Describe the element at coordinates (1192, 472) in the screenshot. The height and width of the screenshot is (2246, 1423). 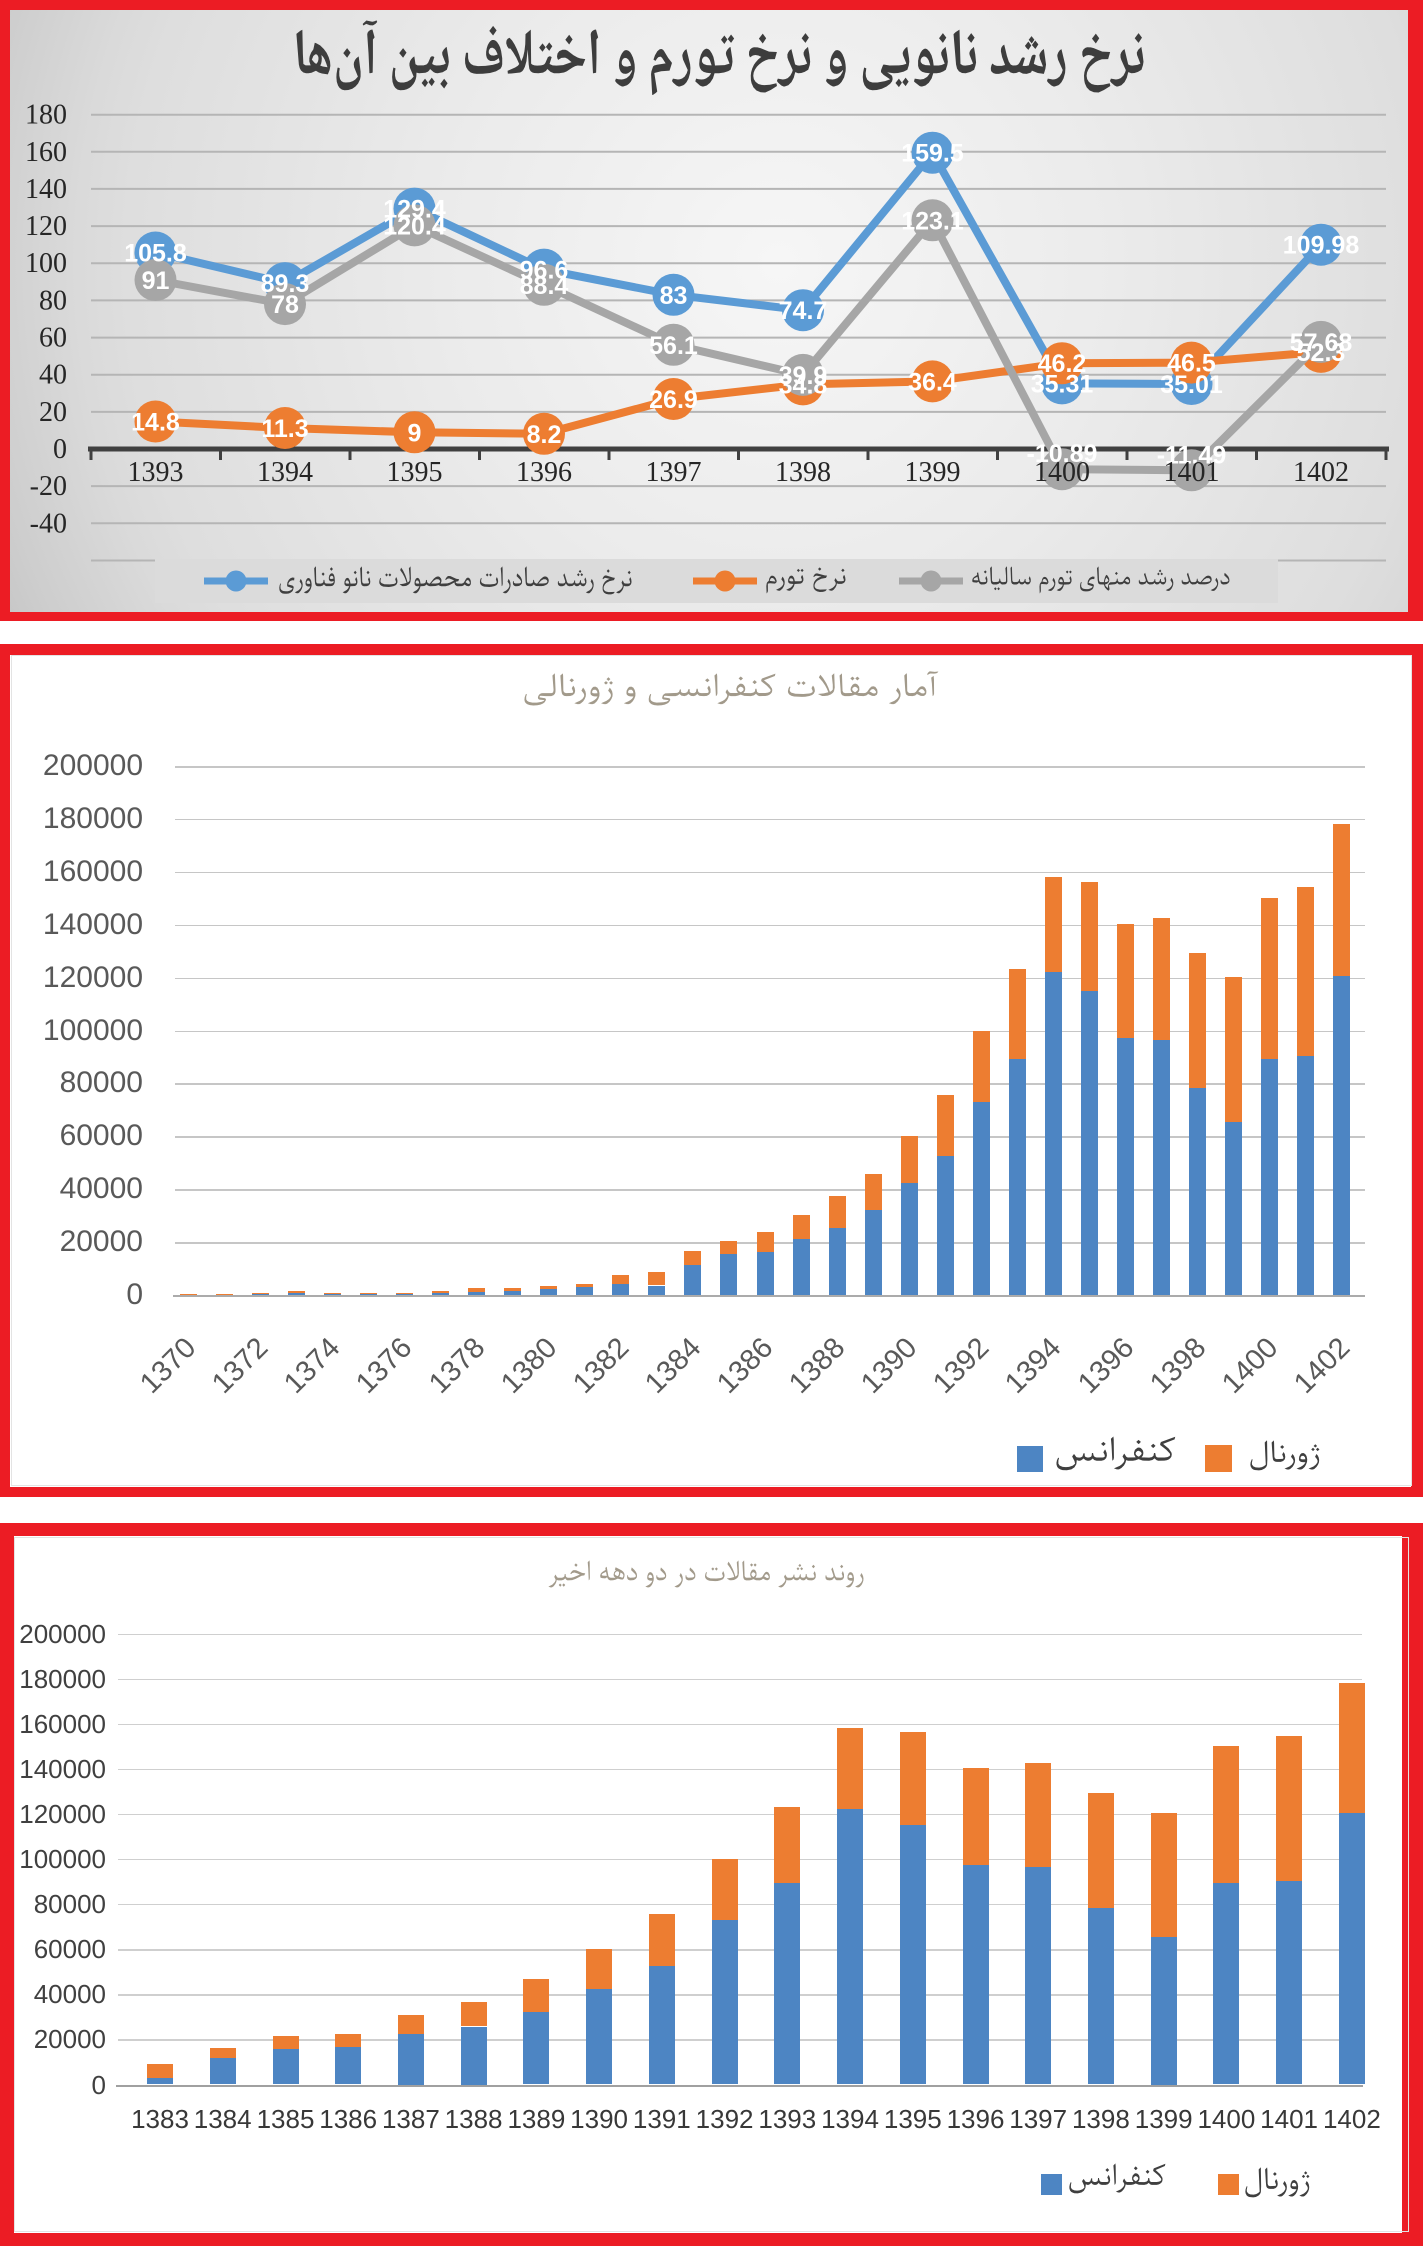
I see `svg-text: 1401` at that location.